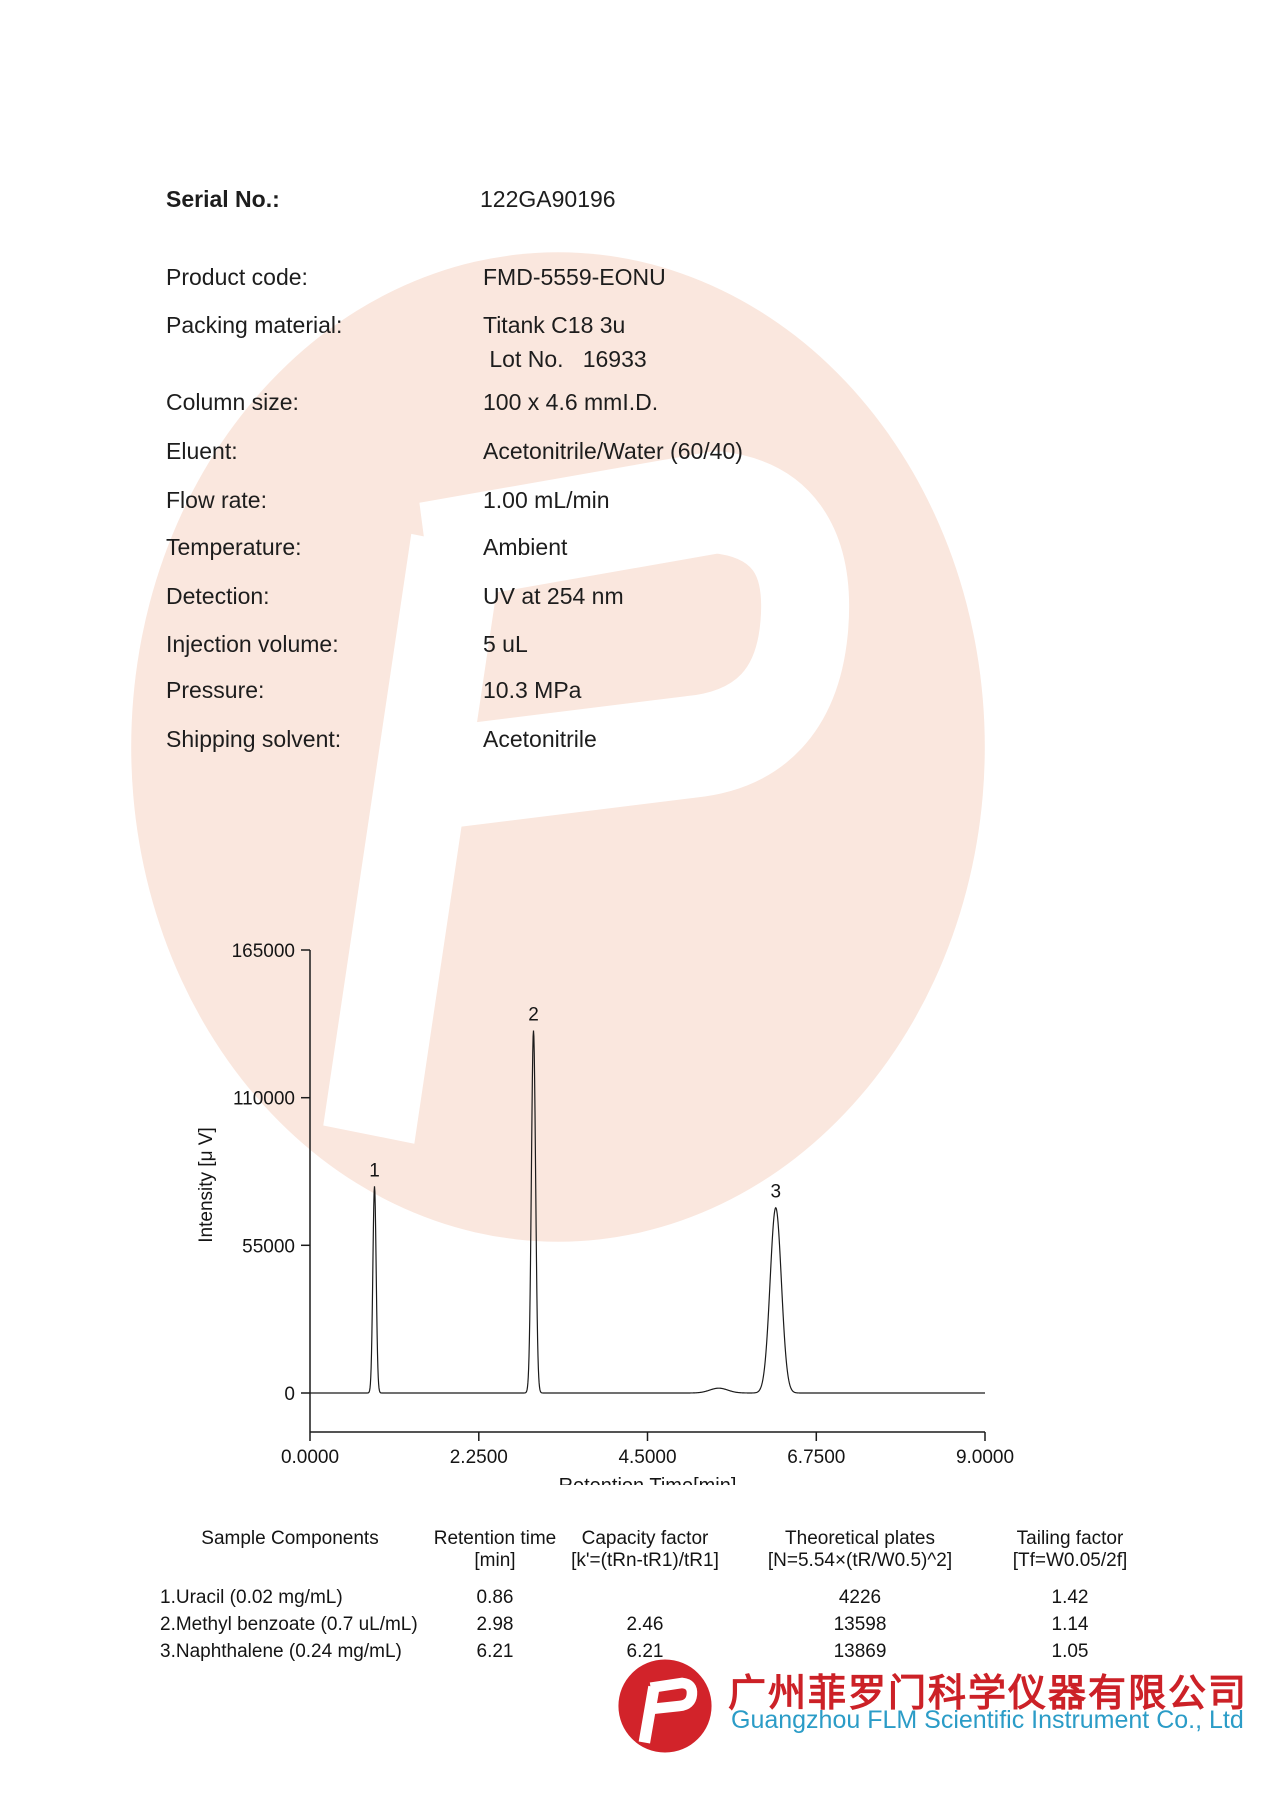  I want to click on y-axis-title: Intensity [μ V], so click(206, 1185).